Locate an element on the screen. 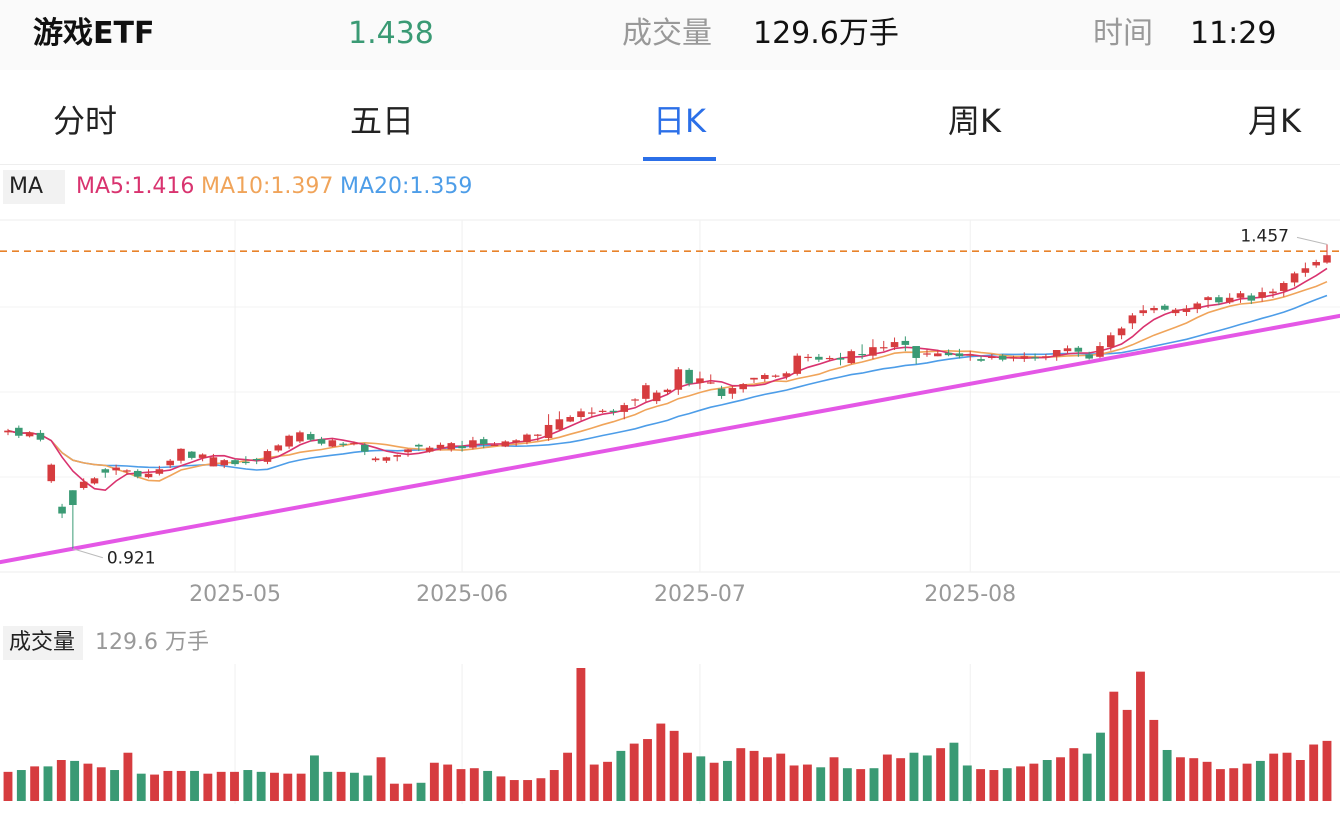 This screenshot has width=1340, height=824. ma20-value: MA20:1.359 is located at coordinates (406, 186).